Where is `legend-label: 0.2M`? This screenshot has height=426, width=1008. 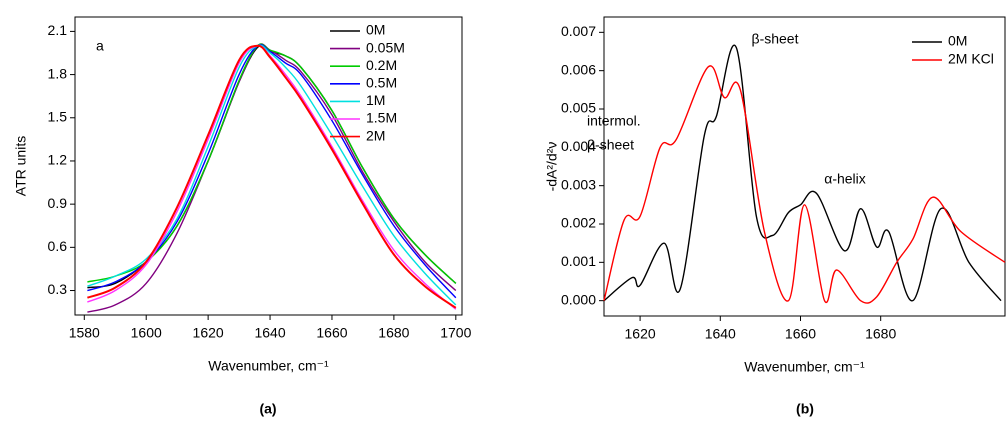
legend-label: 0.2M is located at coordinates (381, 65).